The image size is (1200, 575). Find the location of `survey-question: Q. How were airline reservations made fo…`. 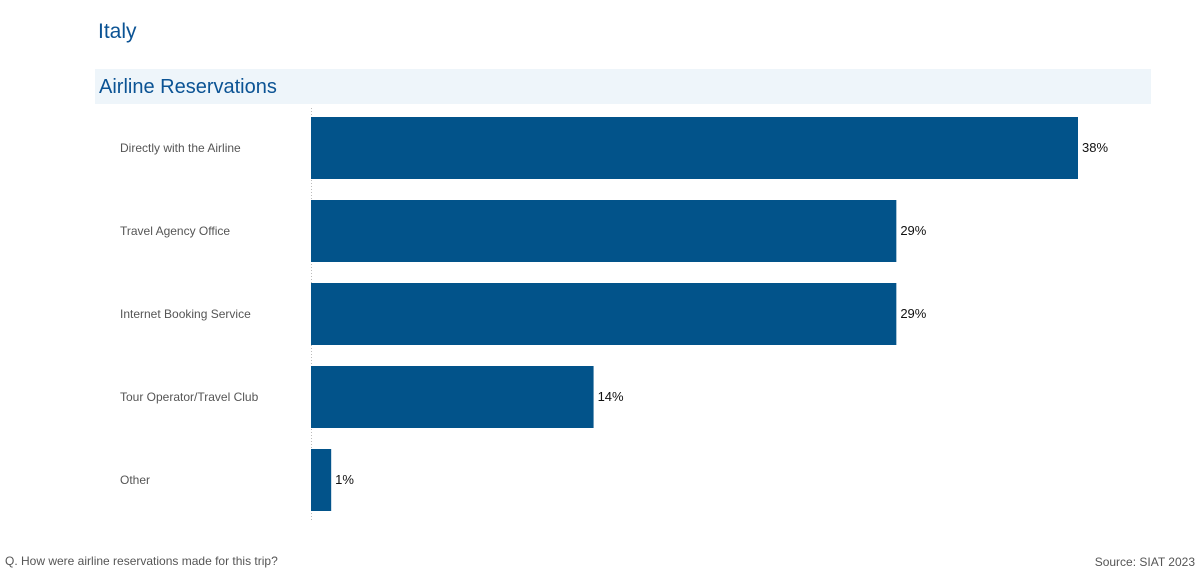

survey-question: Q. How were airline reservations made fo… is located at coordinates (141, 561).